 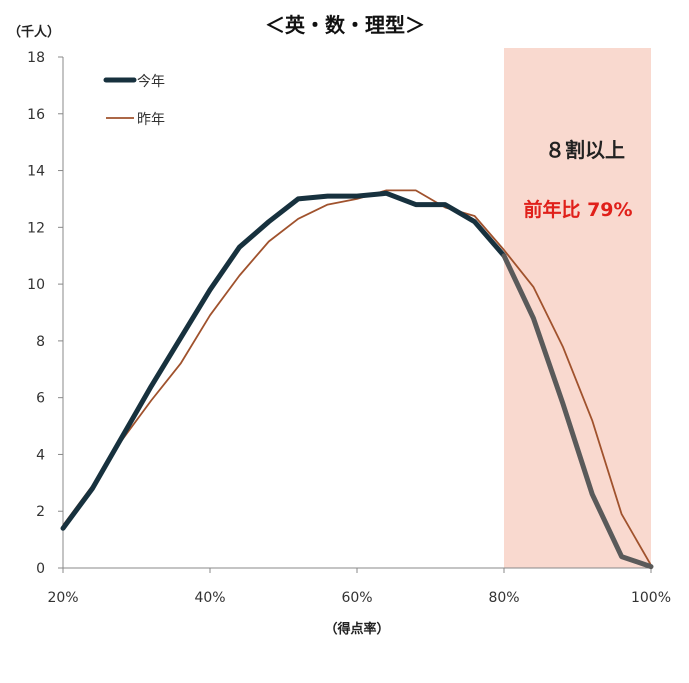 I want to click on x-tick-label: 40%, so click(x=209, y=598).